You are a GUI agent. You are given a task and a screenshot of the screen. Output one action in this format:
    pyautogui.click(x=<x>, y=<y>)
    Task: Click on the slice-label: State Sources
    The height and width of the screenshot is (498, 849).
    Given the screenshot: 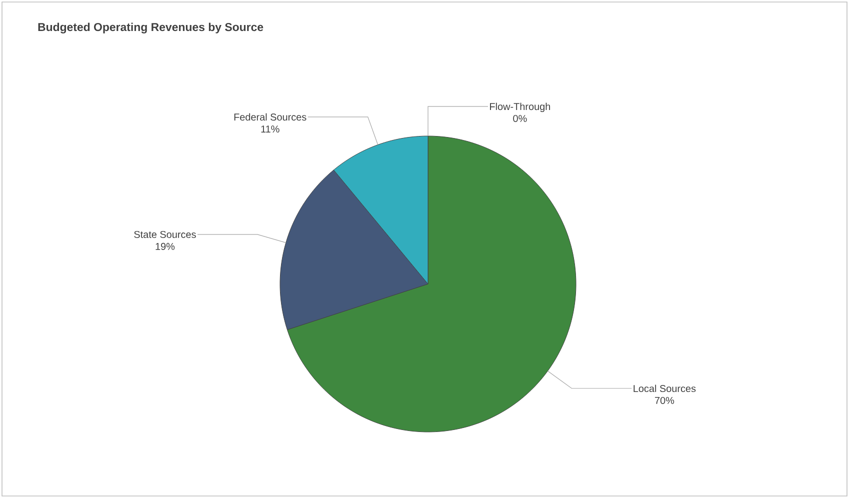 What is the action you would take?
    pyautogui.click(x=165, y=234)
    